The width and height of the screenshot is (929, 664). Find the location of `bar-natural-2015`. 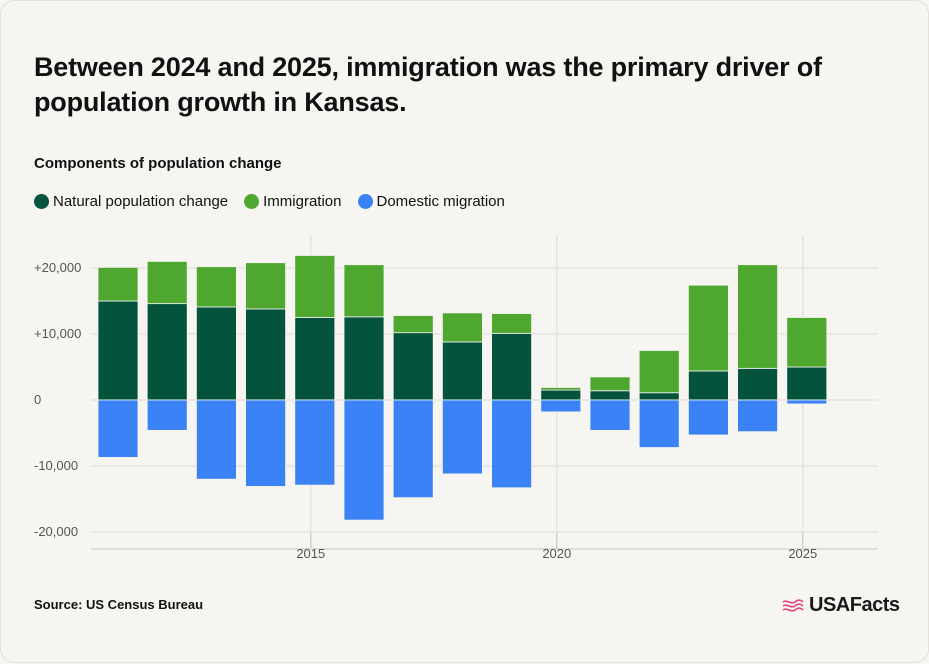

bar-natural-2015 is located at coordinates (315, 359).